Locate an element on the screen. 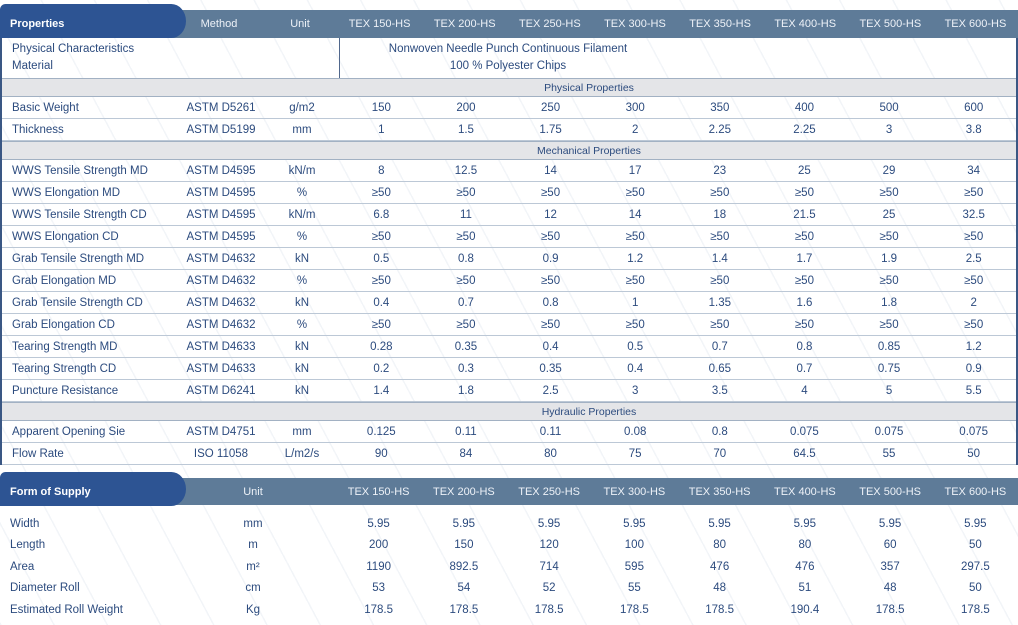 The width and height of the screenshot is (1018, 625). data-value: 200 is located at coordinates (379, 545).